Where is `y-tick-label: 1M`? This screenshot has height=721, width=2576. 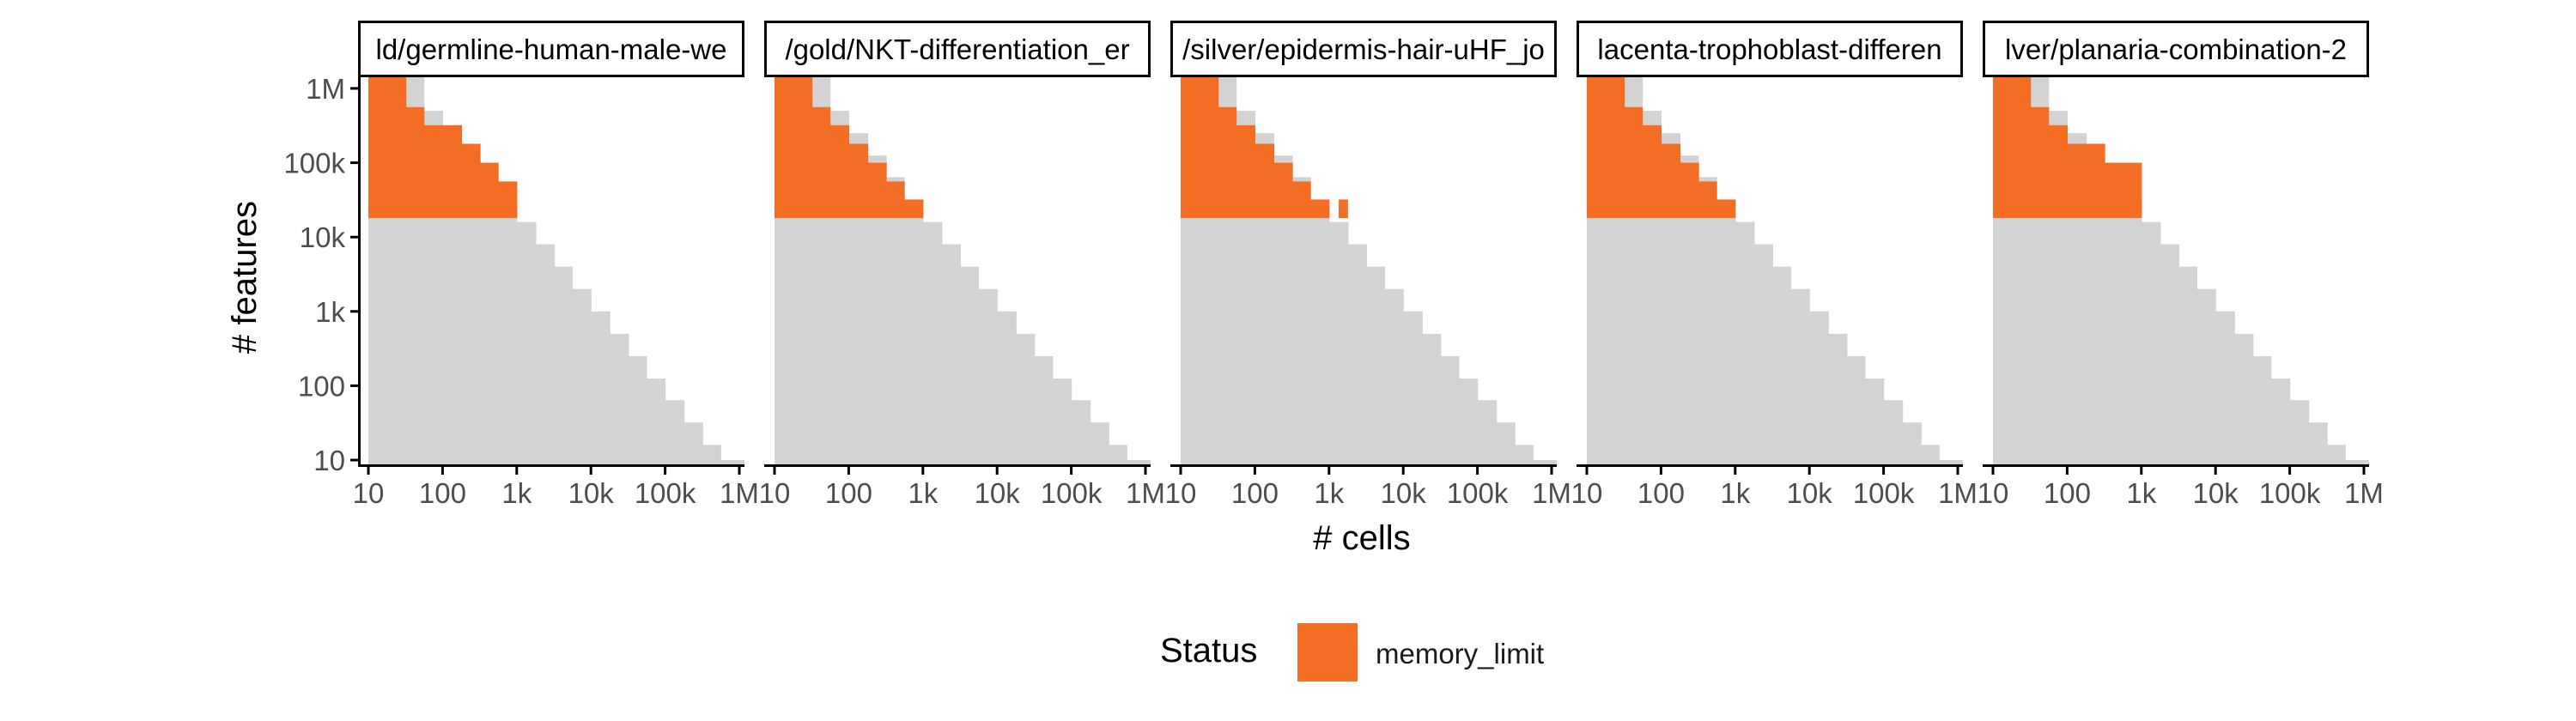 y-tick-label: 1M is located at coordinates (325, 89).